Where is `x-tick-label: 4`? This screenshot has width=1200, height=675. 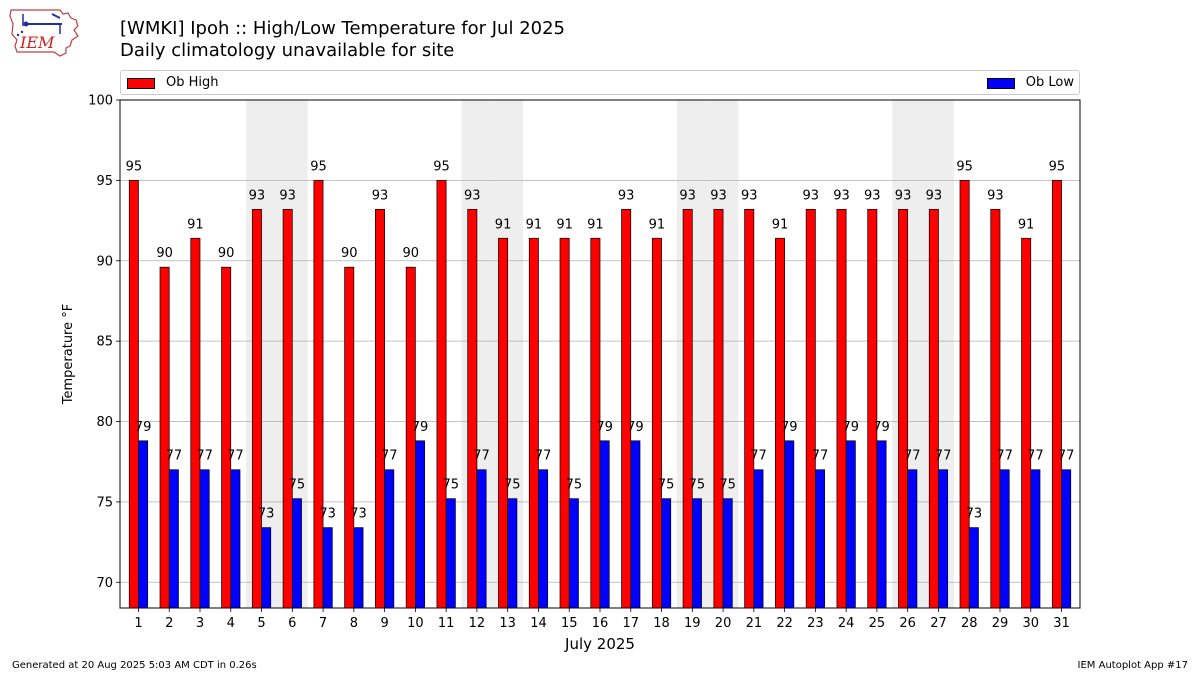
x-tick-label: 4 is located at coordinates (231, 623).